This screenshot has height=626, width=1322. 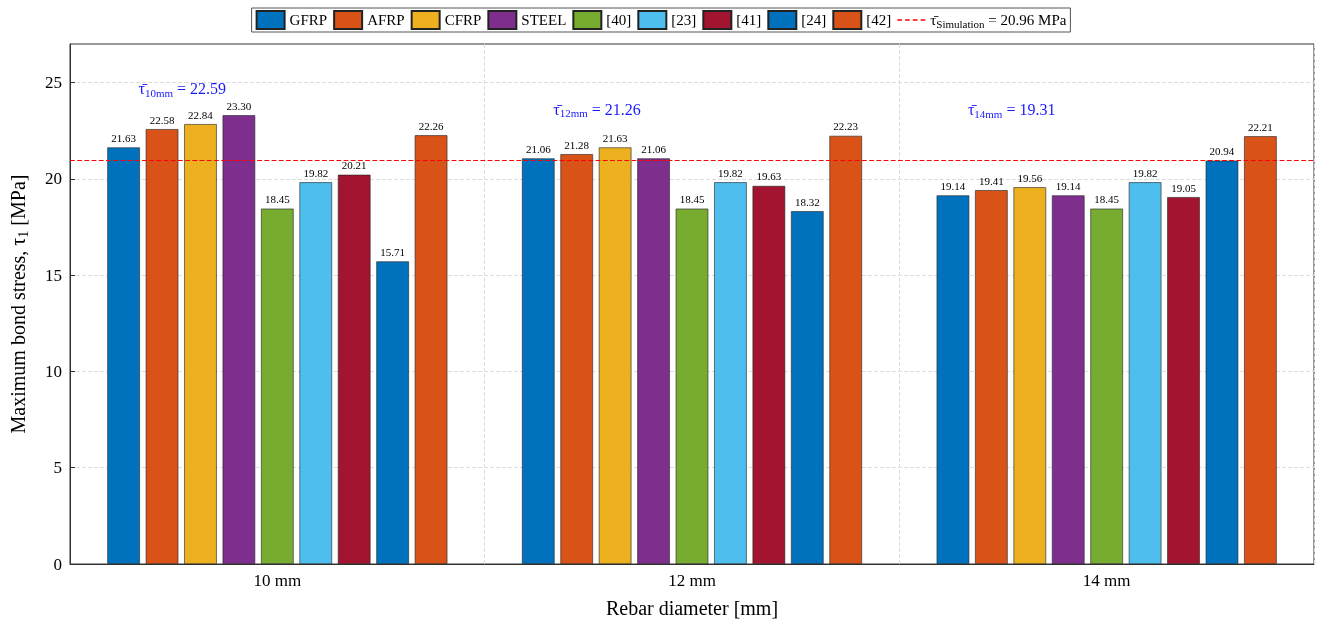 I want to click on data-label: 19.05, so click(x=1184, y=187).